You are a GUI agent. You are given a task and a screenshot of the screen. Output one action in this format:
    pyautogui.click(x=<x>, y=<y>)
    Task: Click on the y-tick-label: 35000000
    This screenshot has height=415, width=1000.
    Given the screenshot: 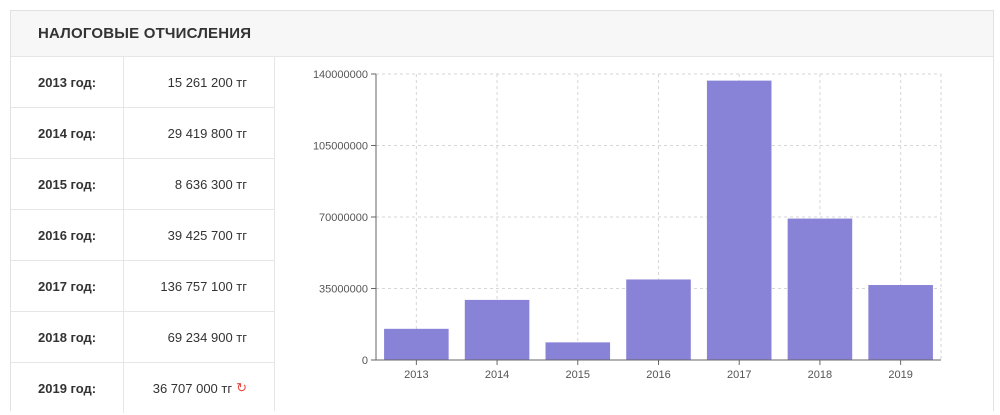 What is the action you would take?
    pyautogui.click(x=343, y=290)
    